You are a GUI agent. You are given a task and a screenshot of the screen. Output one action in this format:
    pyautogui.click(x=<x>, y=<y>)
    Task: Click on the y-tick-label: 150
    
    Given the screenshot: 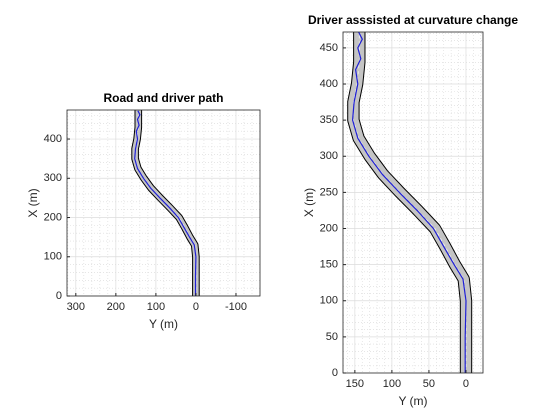 What is the action you would take?
    pyautogui.click(x=329, y=265)
    